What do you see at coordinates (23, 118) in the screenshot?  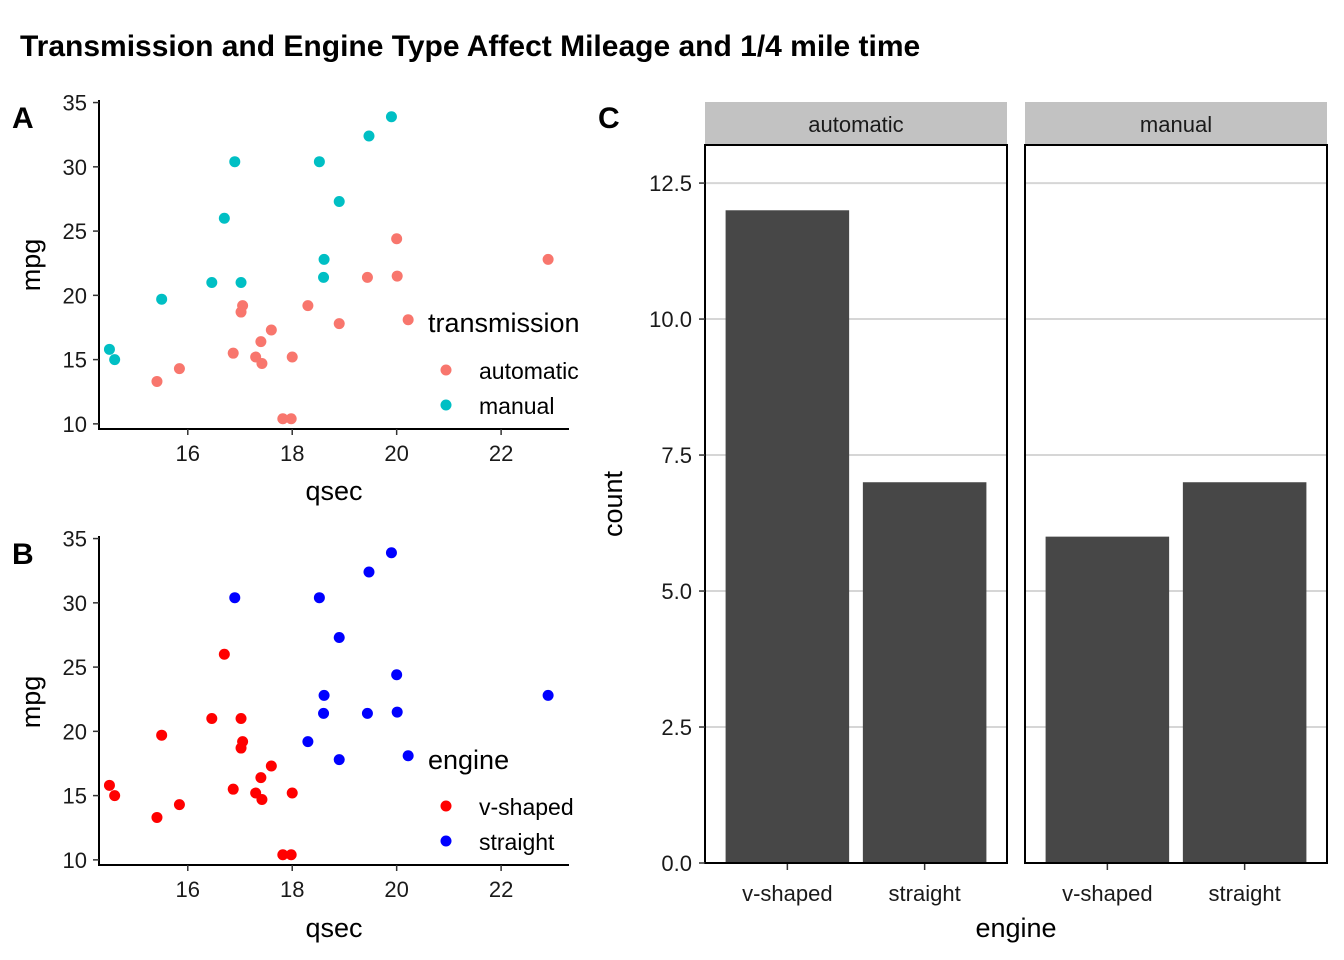 I see `panel-a-tag: A` at bounding box center [23, 118].